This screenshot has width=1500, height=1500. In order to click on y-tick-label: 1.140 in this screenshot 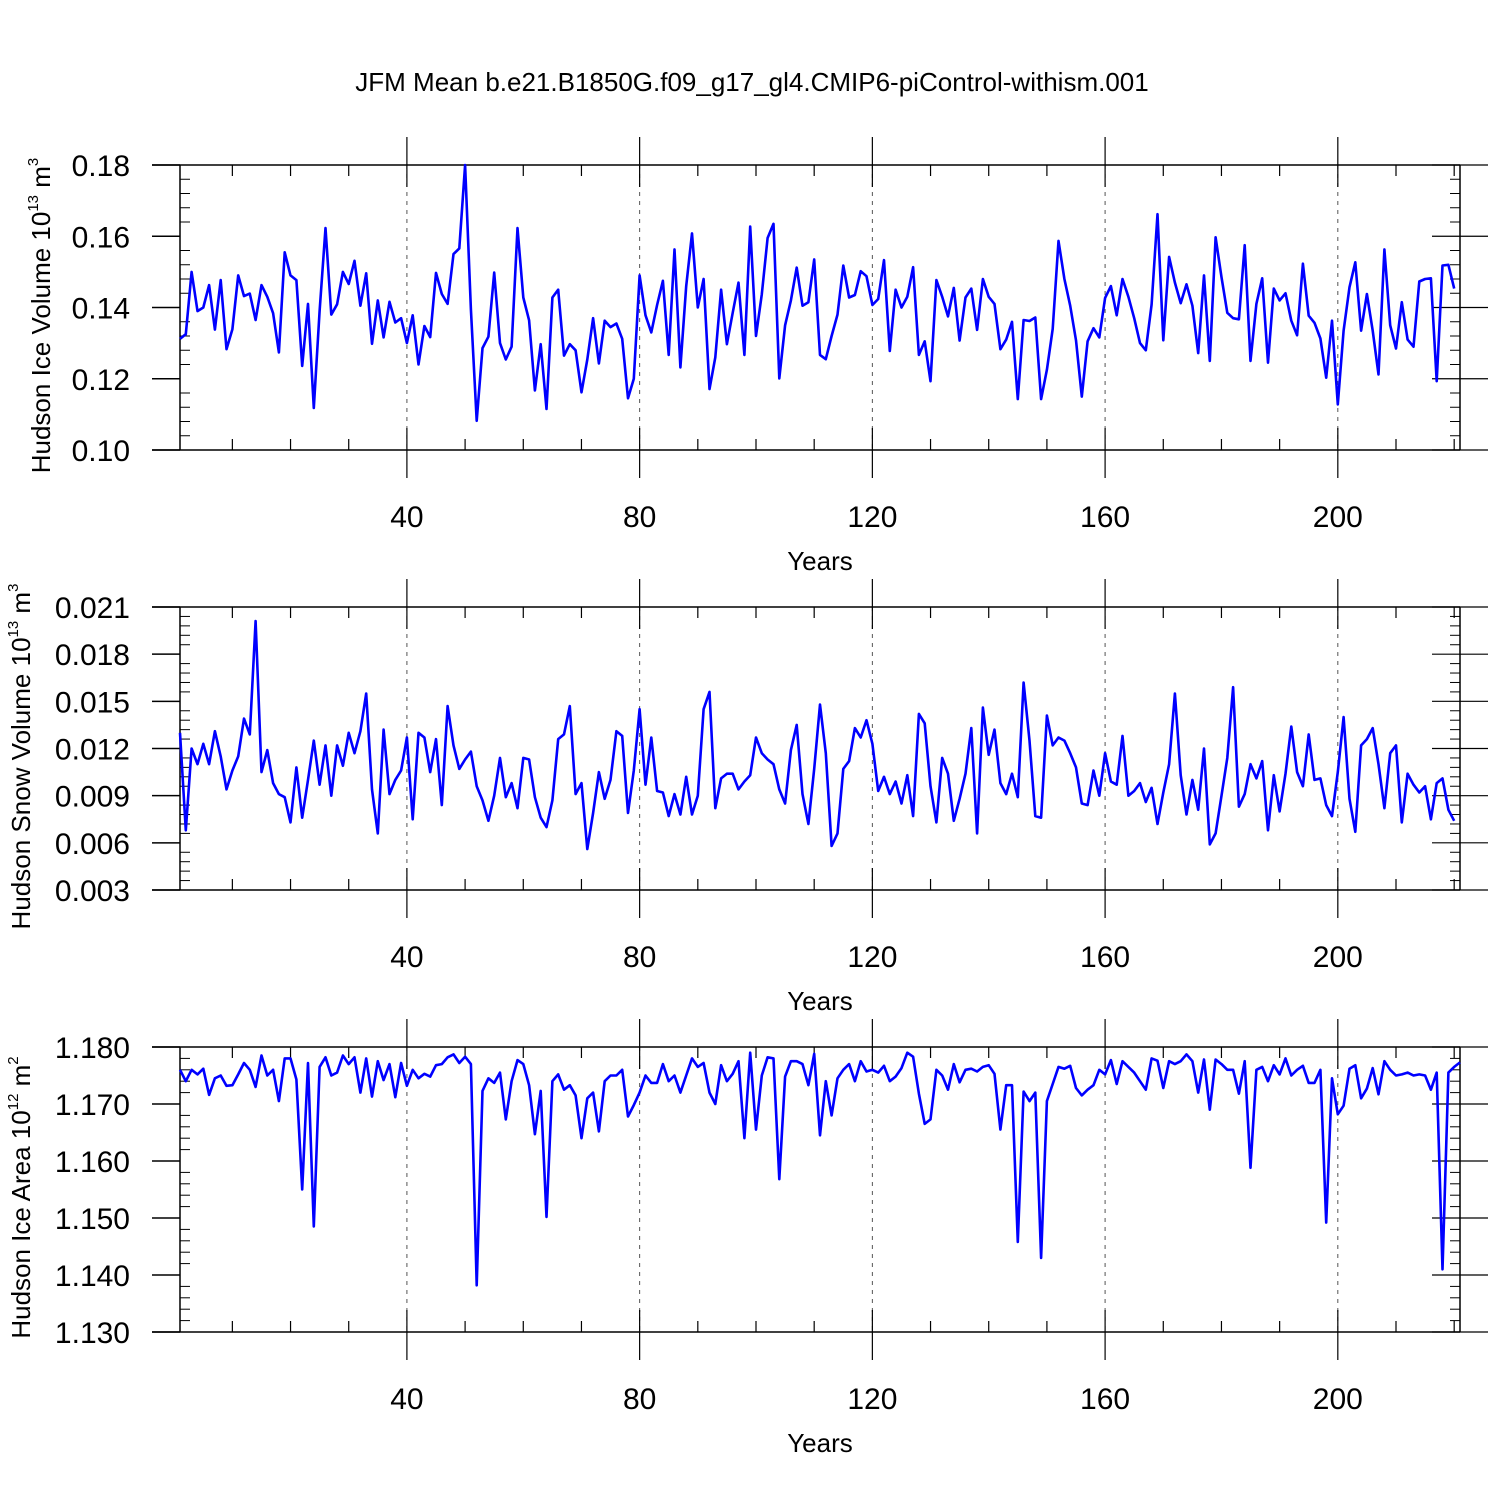, I will do `click(92, 1276)`.